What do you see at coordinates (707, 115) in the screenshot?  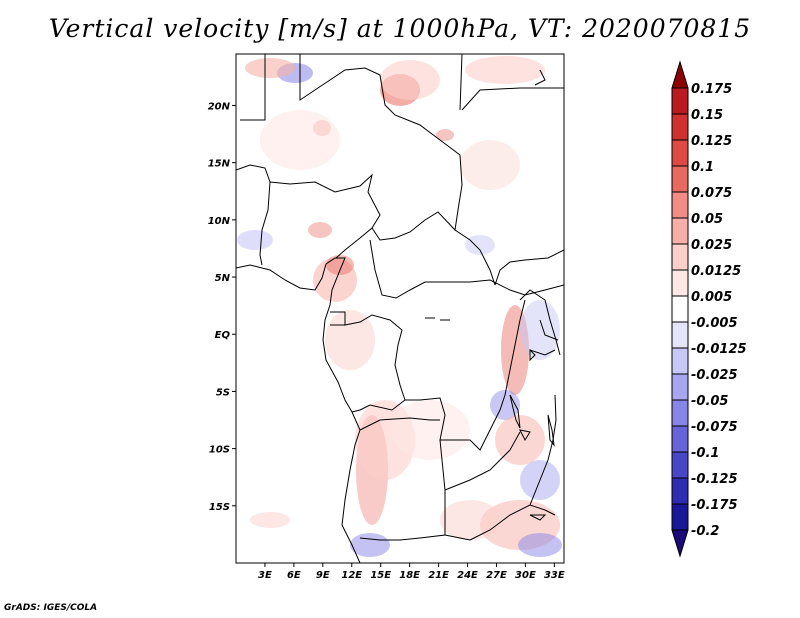 I see `colorbar-label: 0.15` at bounding box center [707, 115].